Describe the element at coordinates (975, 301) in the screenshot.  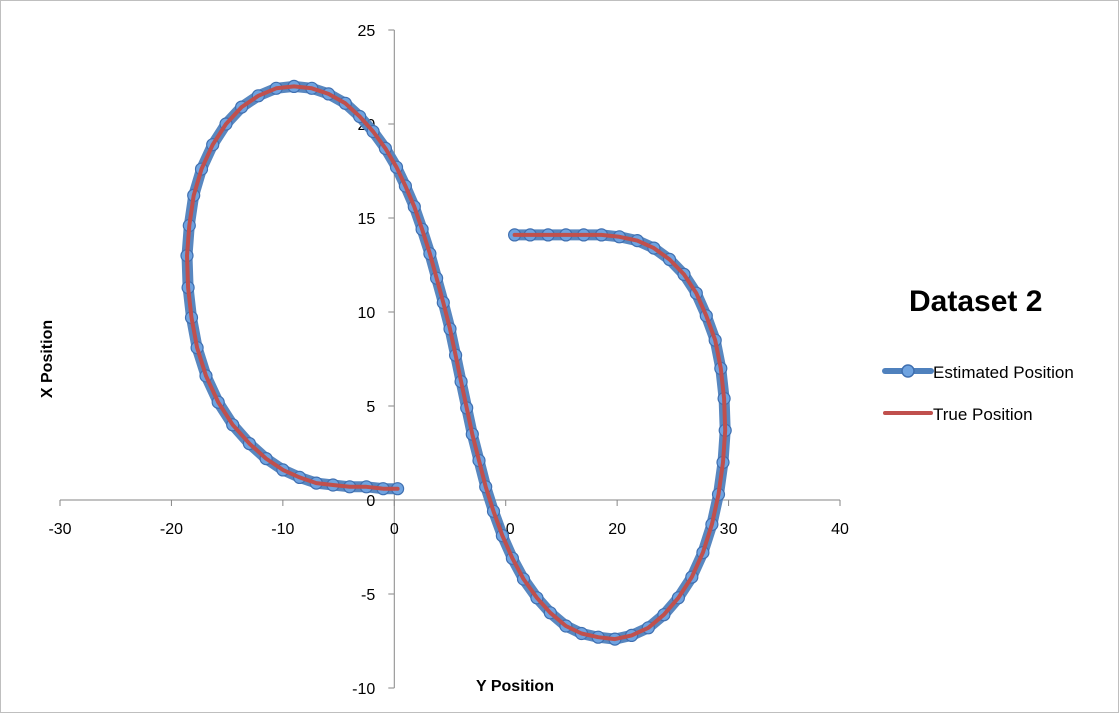
I see `chart-title: Dataset 2` at that location.